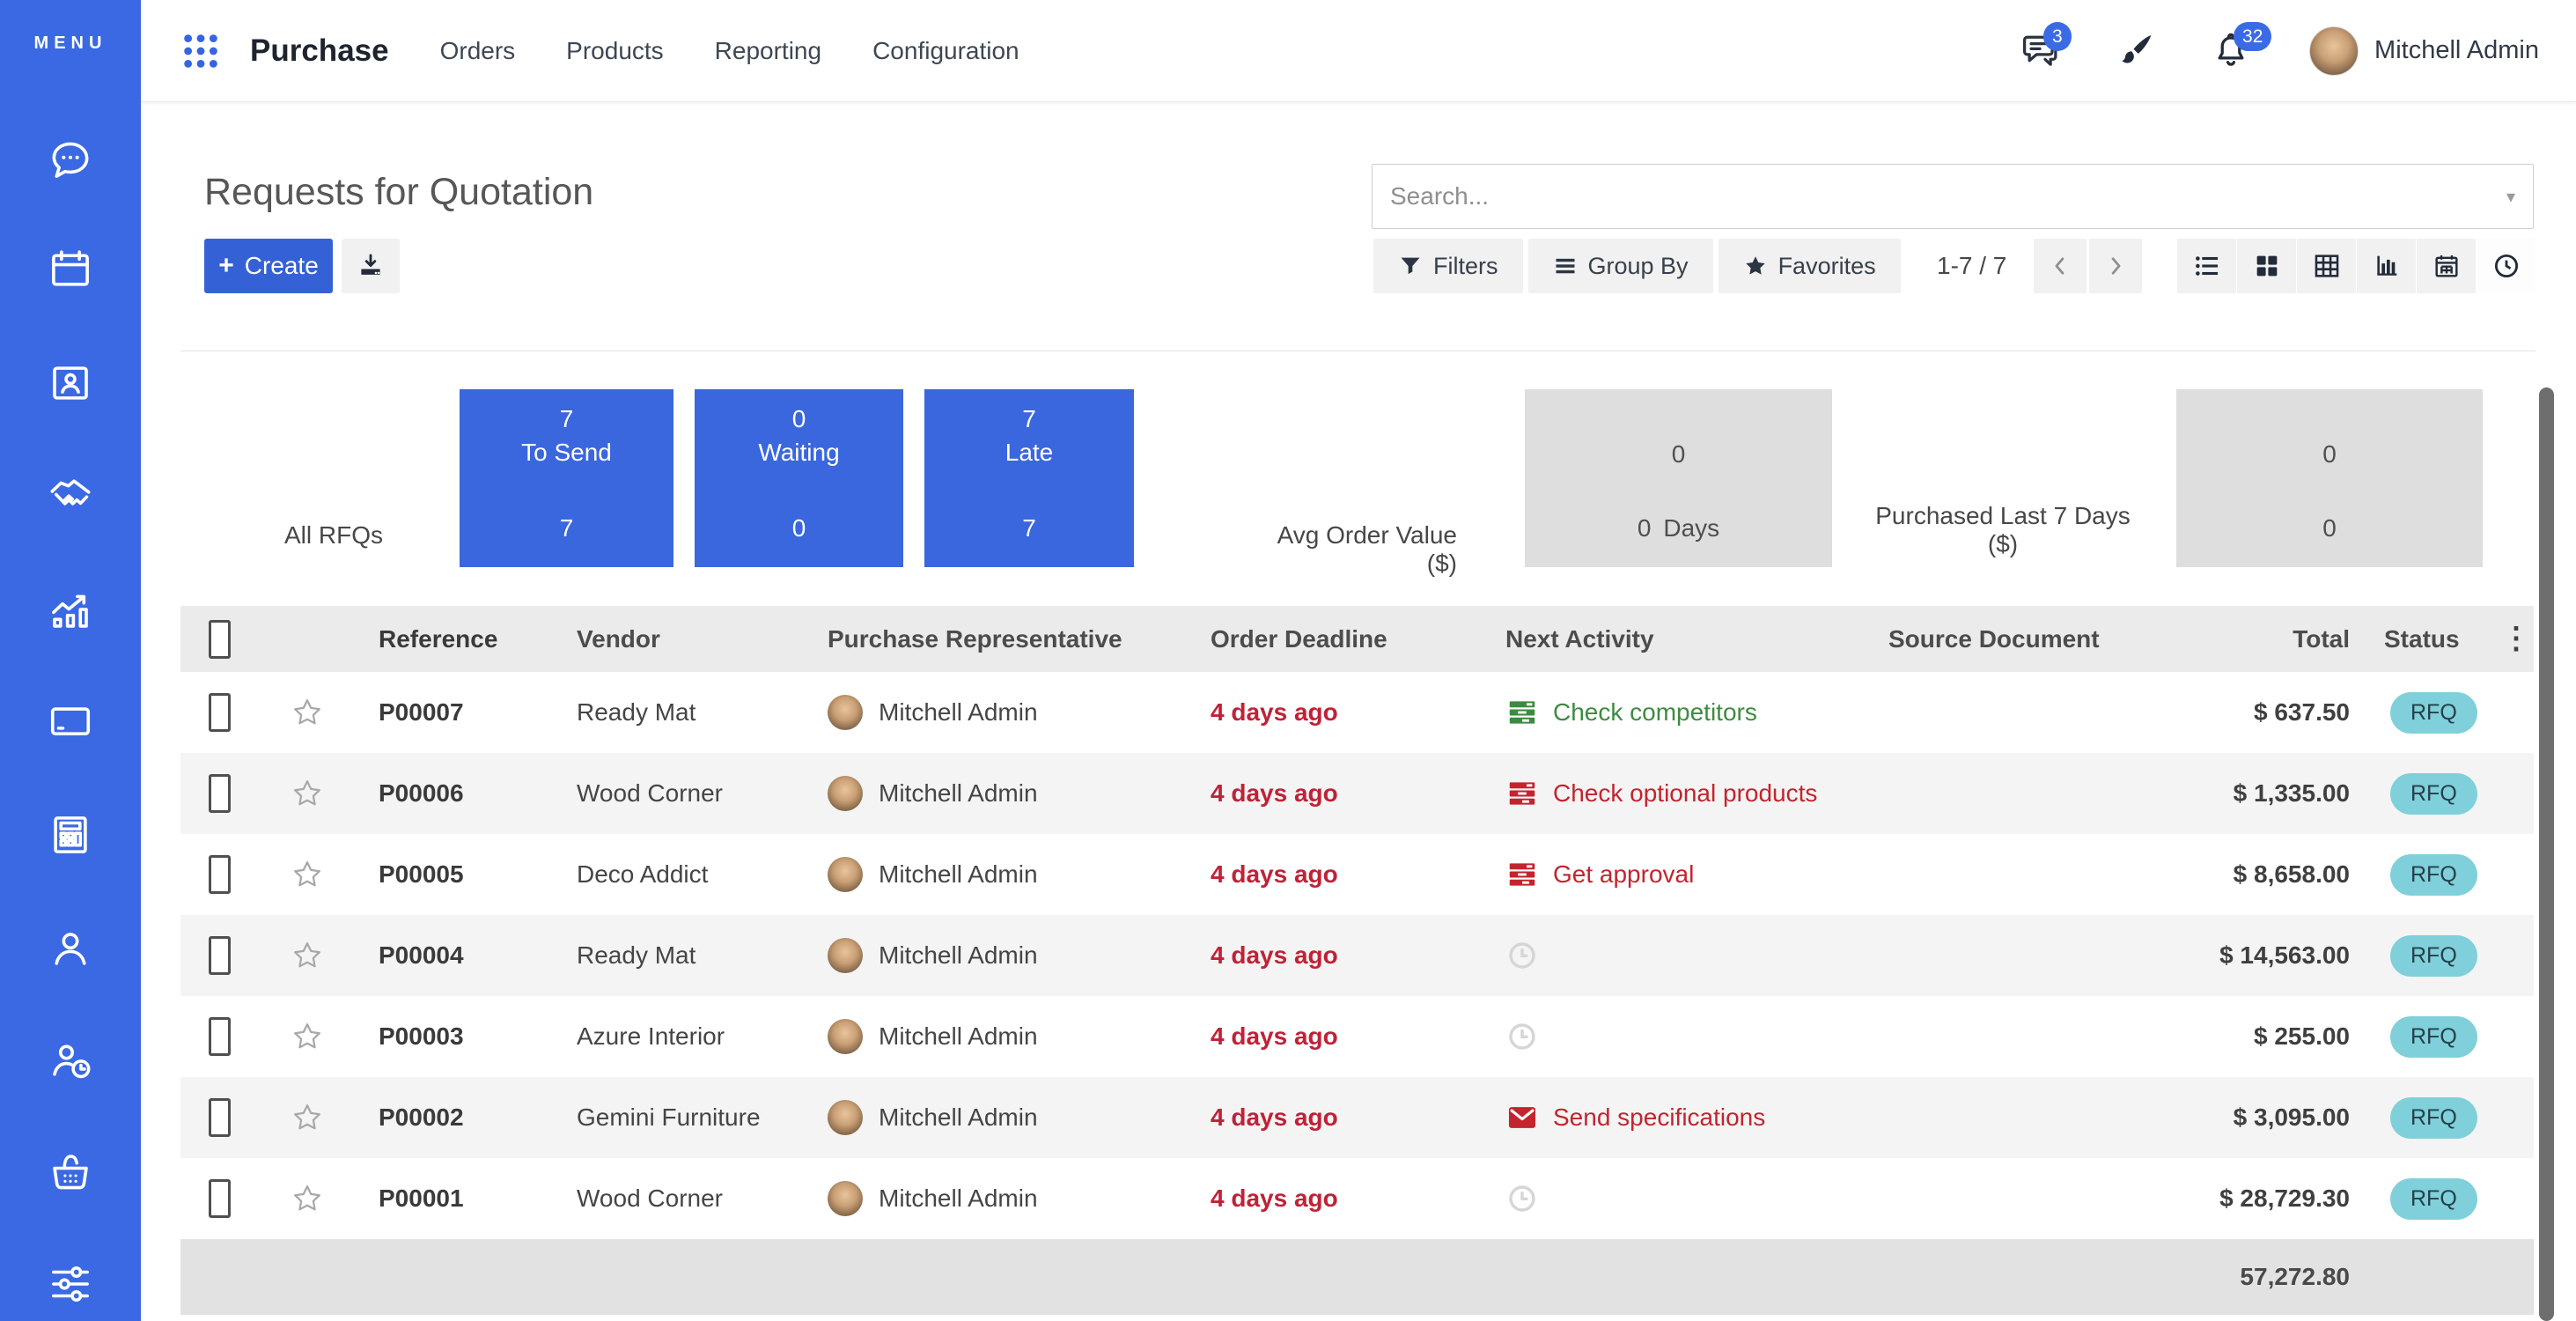 The width and height of the screenshot is (2576, 1321). Describe the element at coordinates (2510, 197) in the screenshot. I see `search-caret-icon: ▾` at that location.